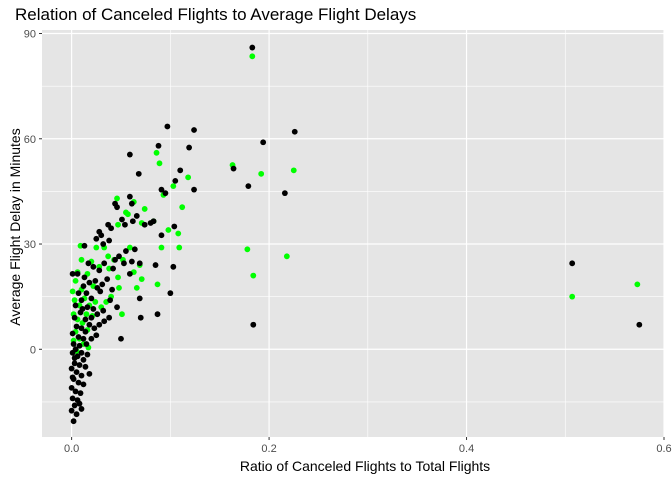 This screenshot has height=480, width=672. What do you see at coordinates (15, 226) in the screenshot?
I see `y-axis-title: Average Flight Delay in Minutes` at bounding box center [15, 226].